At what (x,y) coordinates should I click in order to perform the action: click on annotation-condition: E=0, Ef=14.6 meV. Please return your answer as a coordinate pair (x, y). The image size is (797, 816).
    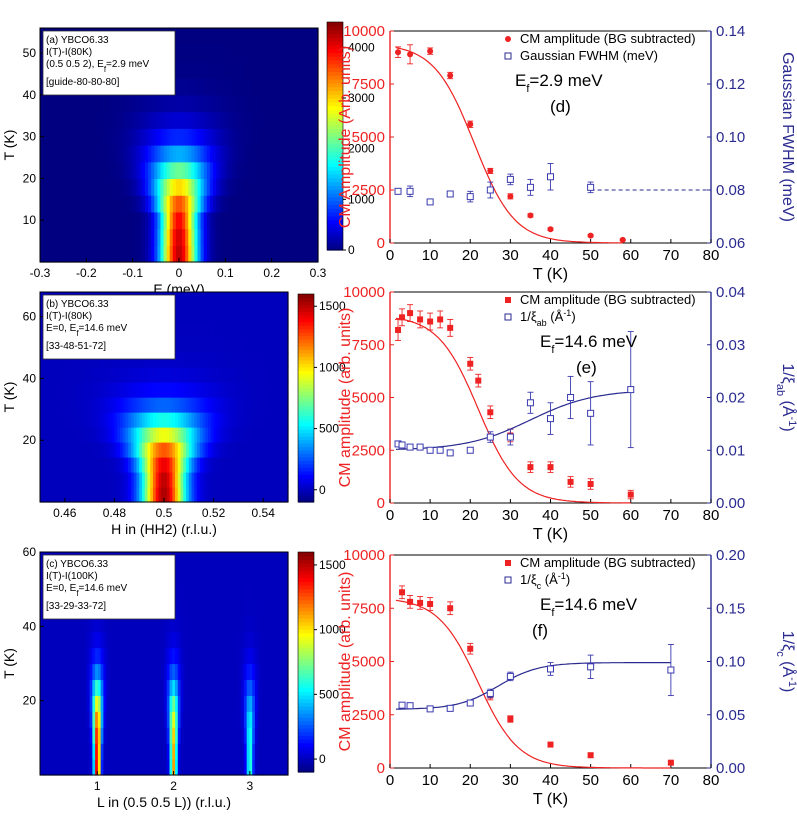
    Looking at the image, I should click on (87, 330).